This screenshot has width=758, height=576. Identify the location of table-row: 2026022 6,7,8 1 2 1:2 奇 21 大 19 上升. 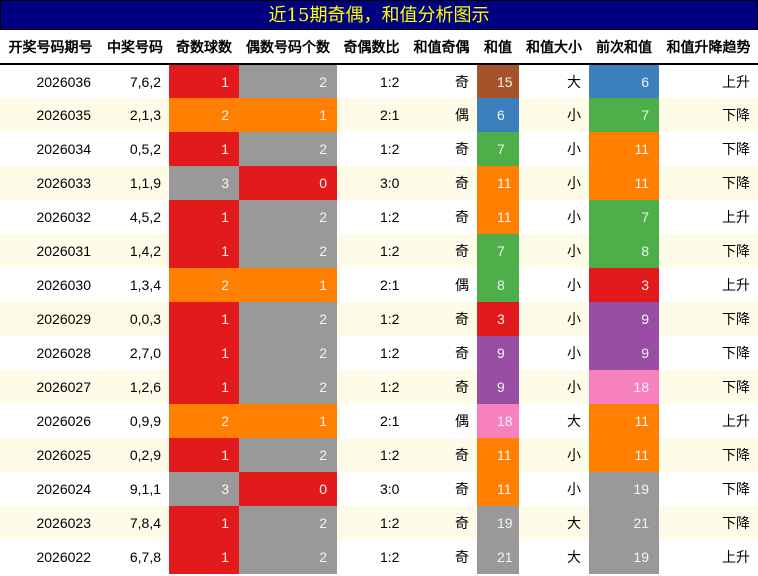
(379, 557).